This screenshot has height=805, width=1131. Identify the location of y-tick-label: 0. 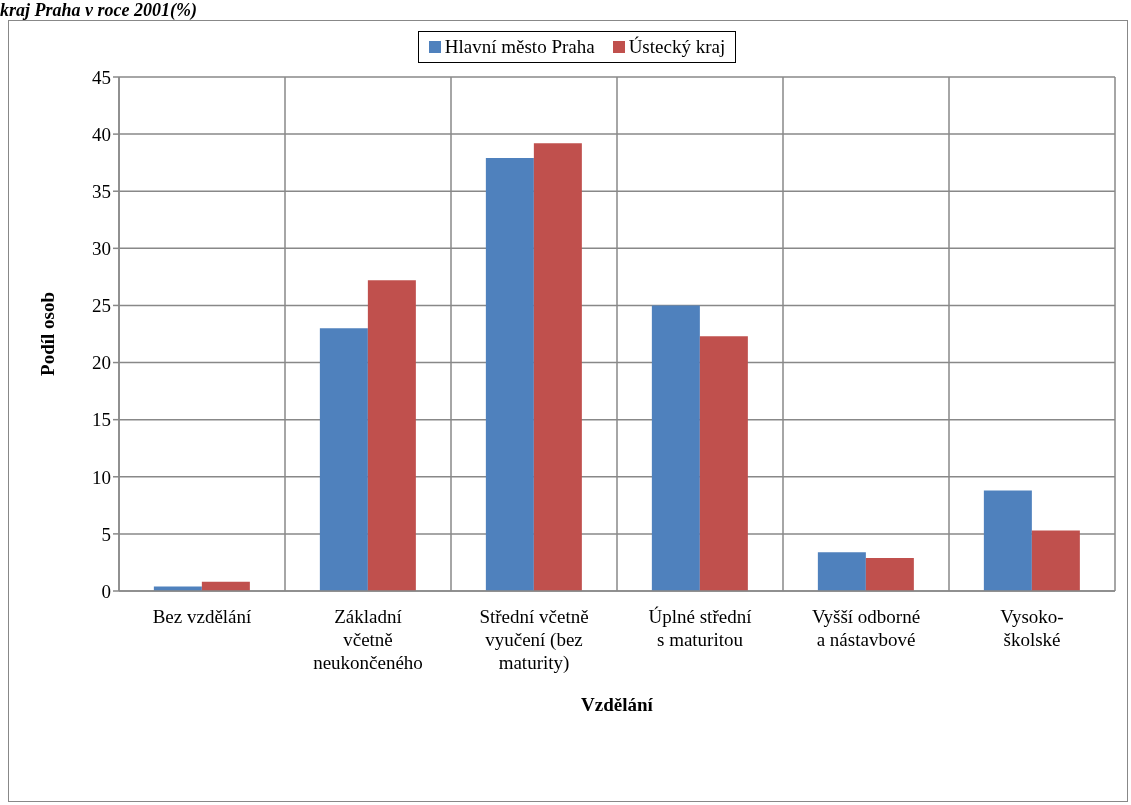
(106, 591).